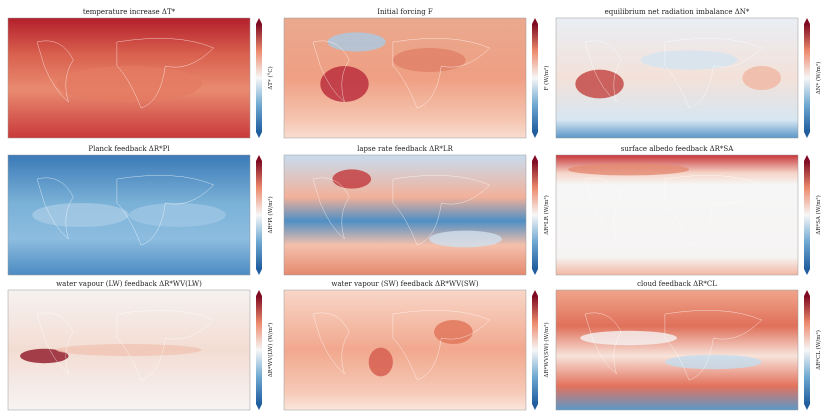 The height and width of the screenshot is (411, 830). What do you see at coordinates (270, 214) in the screenshot?
I see `colorbar-label: ΔR*Pl (W/m²)` at bounding box center [270, 214].